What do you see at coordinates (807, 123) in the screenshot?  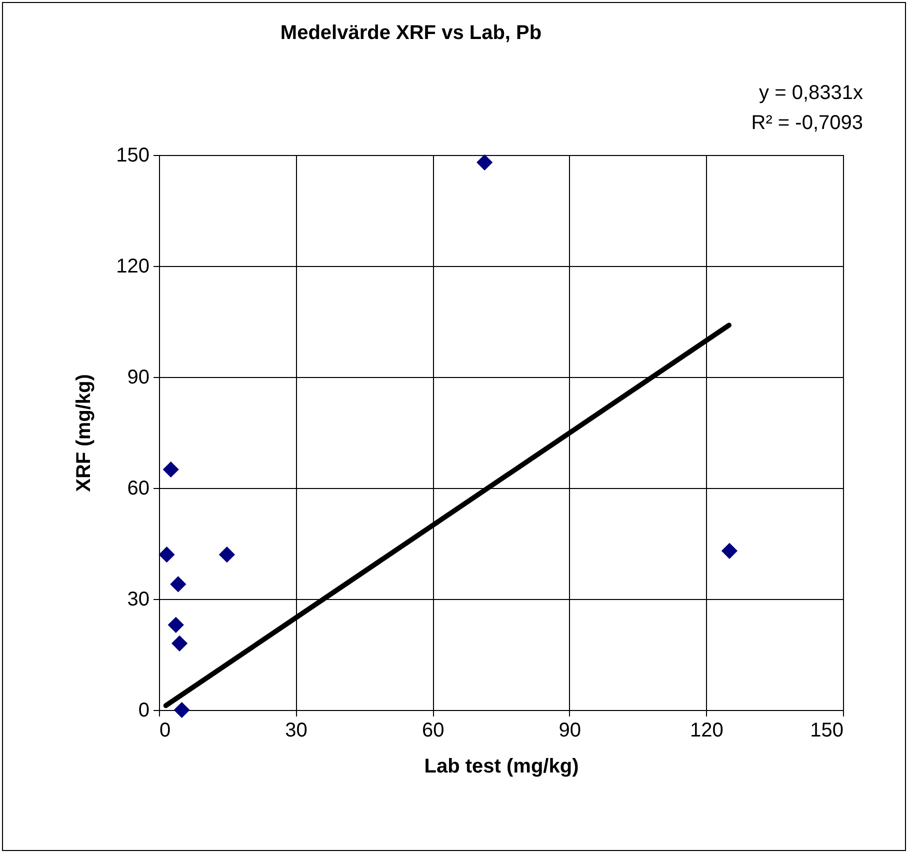 I see `text: R² = -0,7093` at bounding box center [807, 123].